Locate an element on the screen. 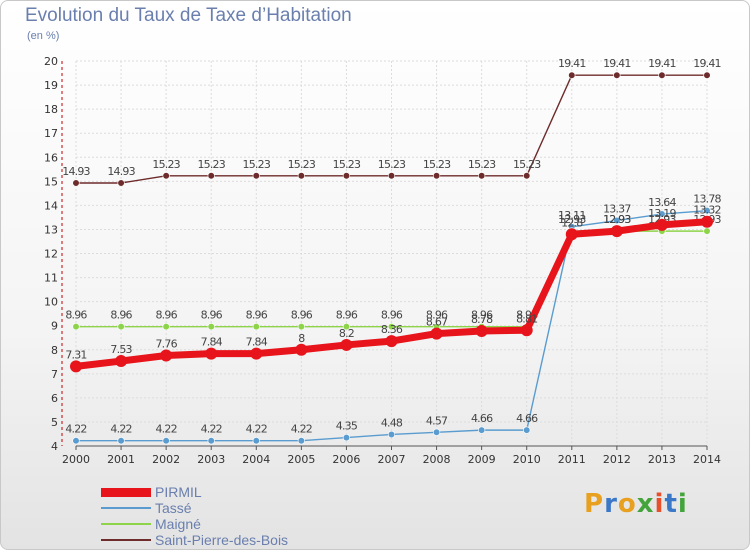 The height and width of the screenshot is (550, 750). y-tick-label: 9 is located at coordinates (54, 326).